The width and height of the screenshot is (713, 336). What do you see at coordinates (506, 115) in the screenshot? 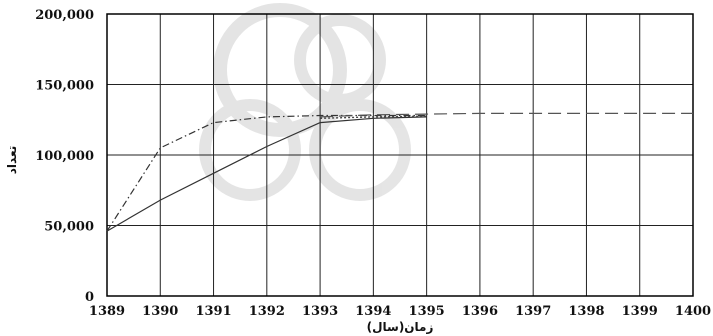
I see `series-line-dashed` at bounding box center [506, 115].